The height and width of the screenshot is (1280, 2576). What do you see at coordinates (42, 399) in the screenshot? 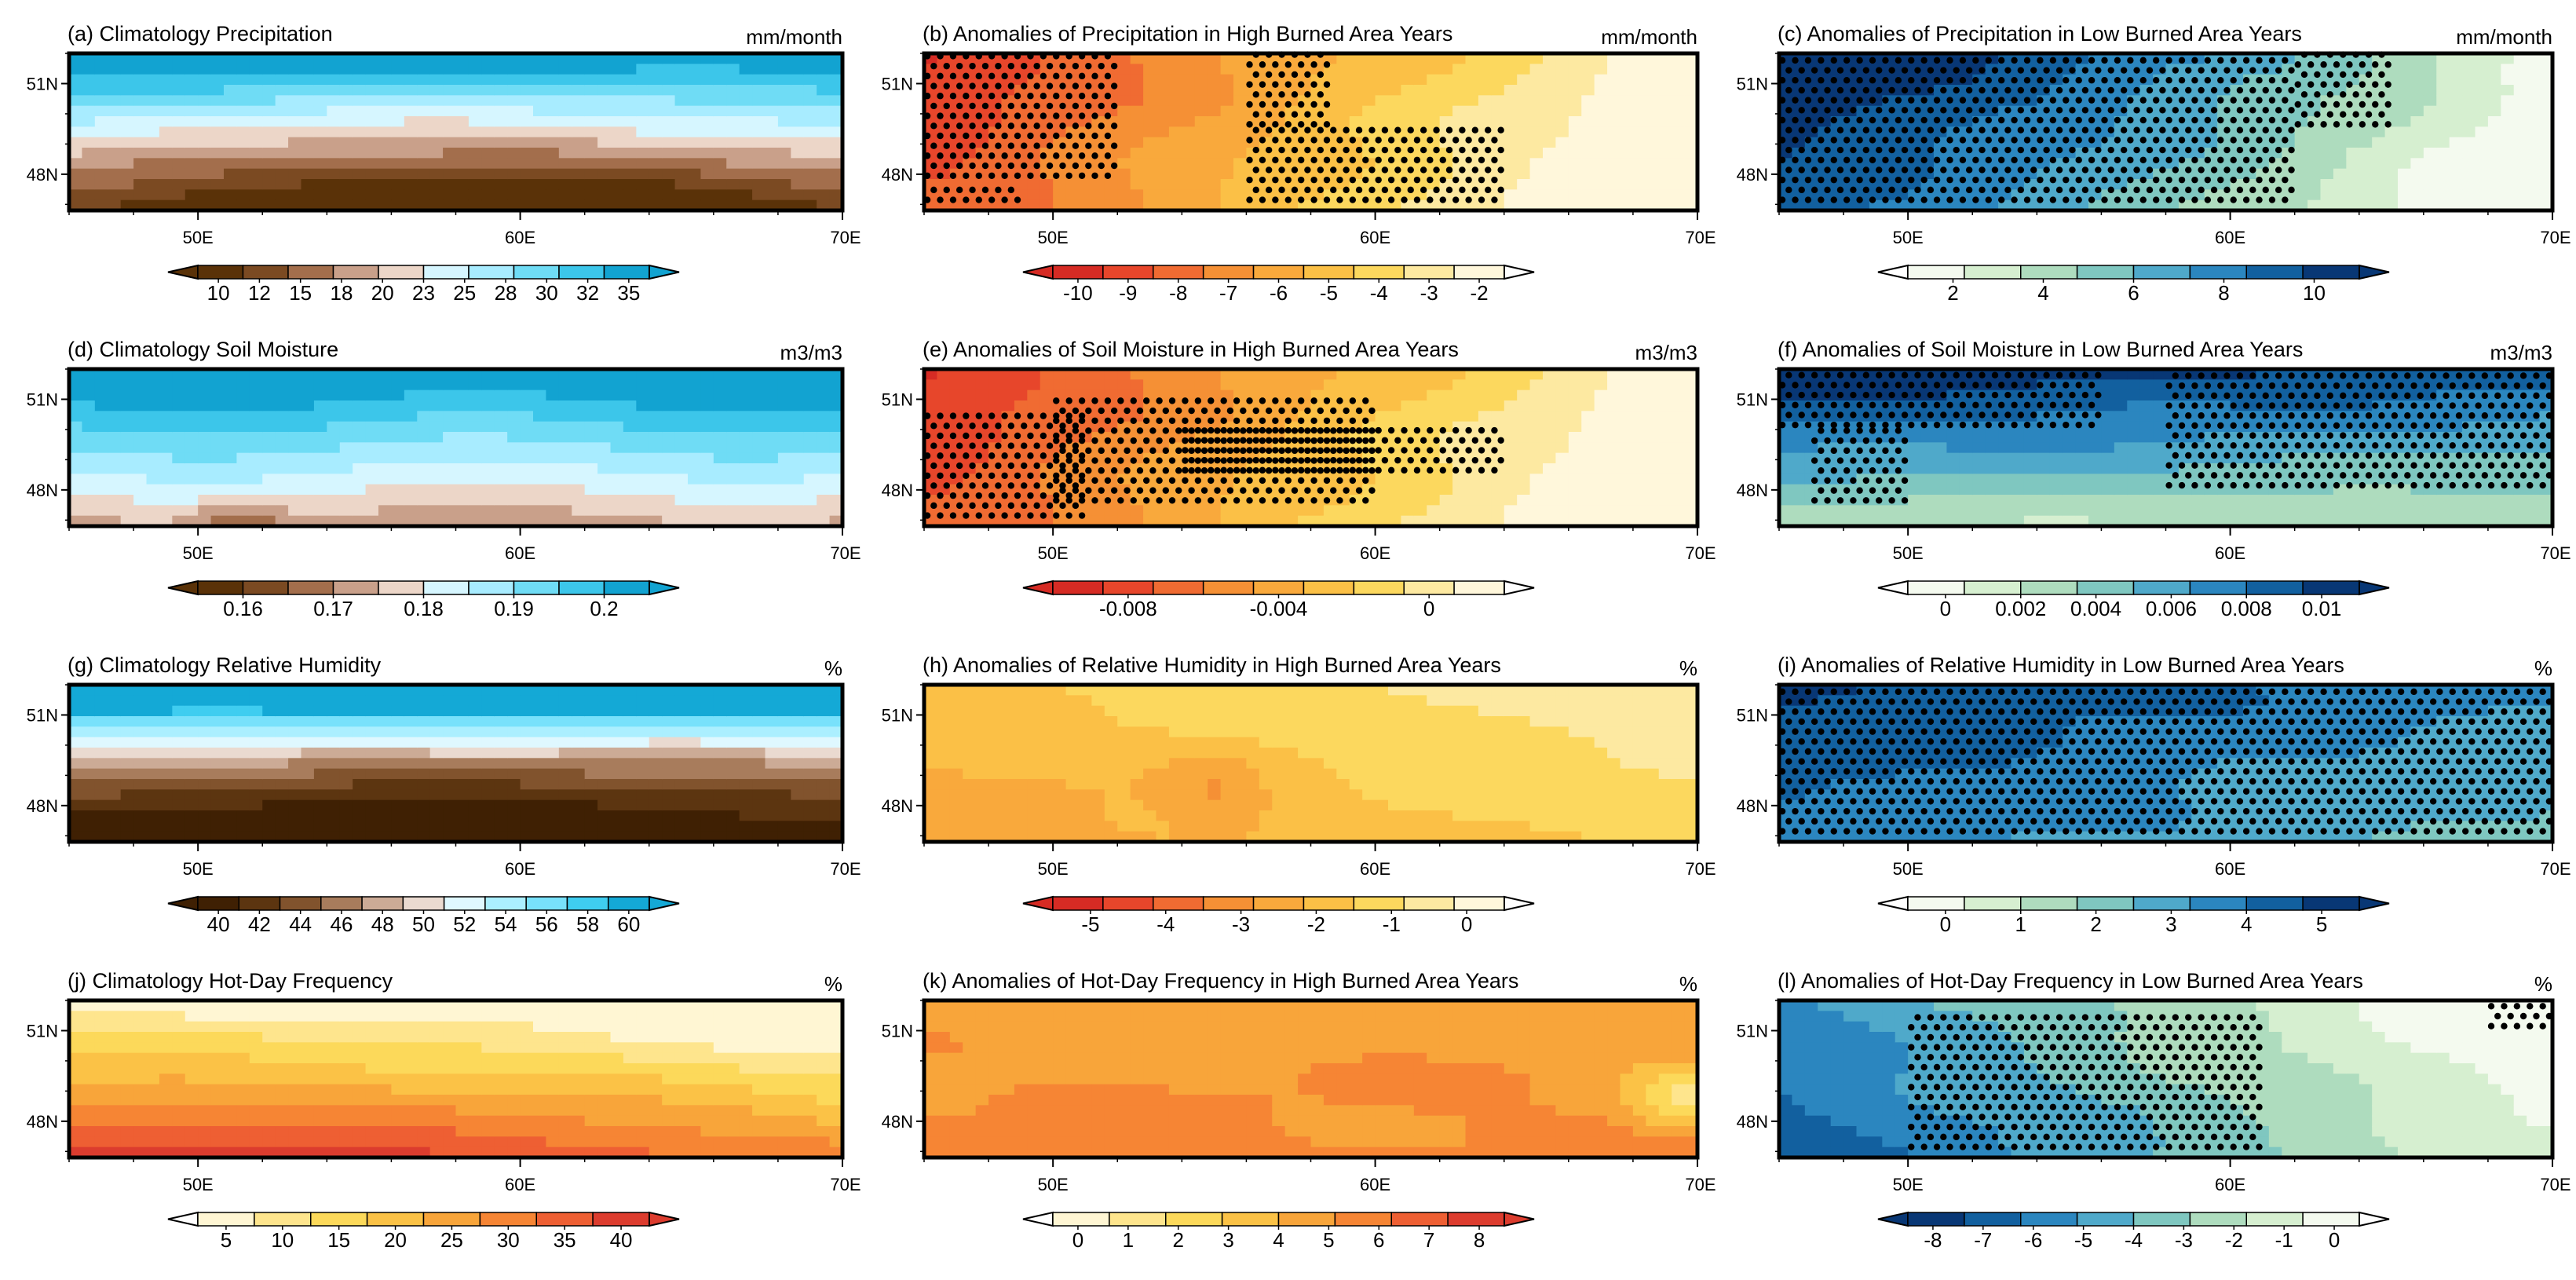
I see `y-tick-label: 51N` at bounding box center [42, 399].